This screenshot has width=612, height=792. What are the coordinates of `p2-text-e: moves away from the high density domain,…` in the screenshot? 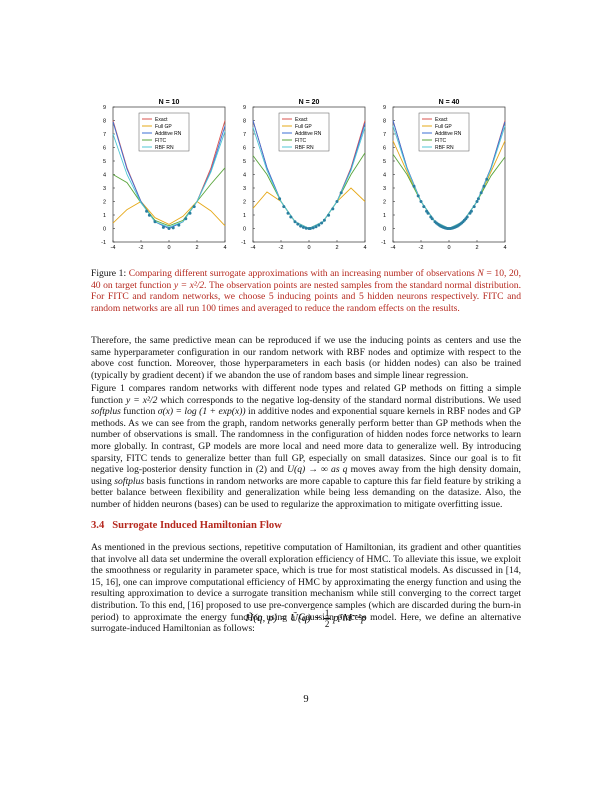 It's located at (306, 475).